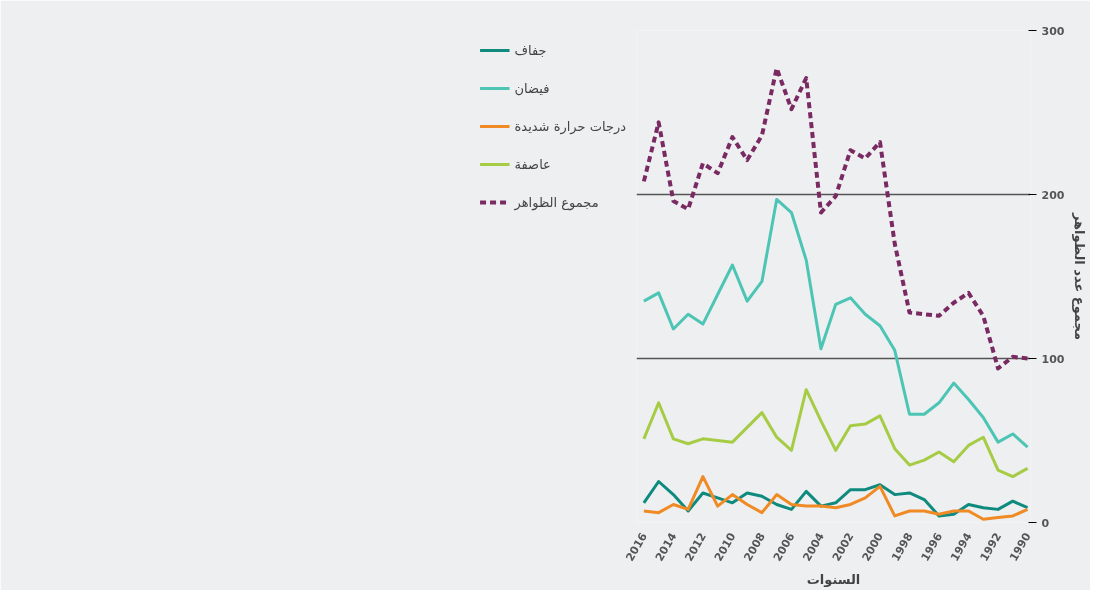  Describe the element at coordinates (1053, 195) in the screenshot. I see `y-tick-label: 200` at that location.